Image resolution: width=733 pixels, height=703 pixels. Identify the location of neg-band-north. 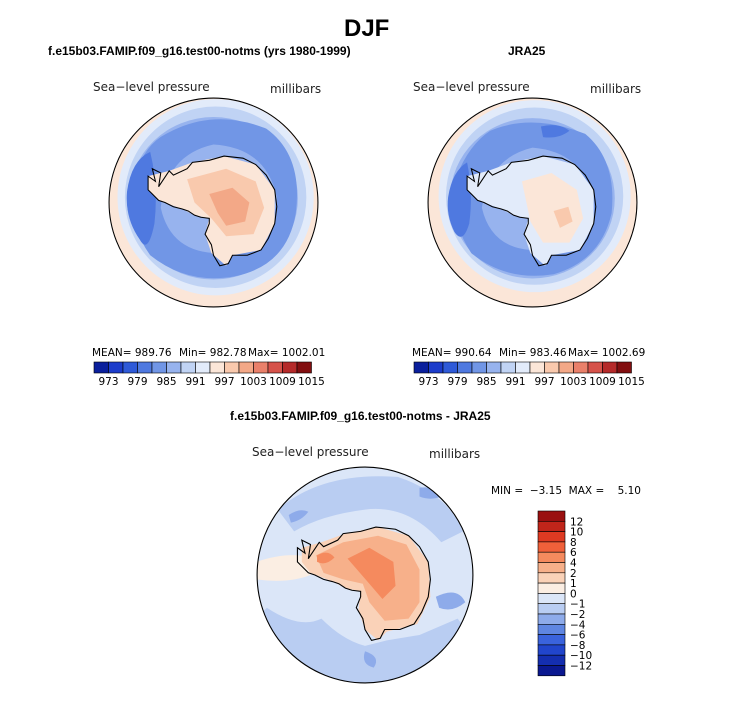
(370, 509).